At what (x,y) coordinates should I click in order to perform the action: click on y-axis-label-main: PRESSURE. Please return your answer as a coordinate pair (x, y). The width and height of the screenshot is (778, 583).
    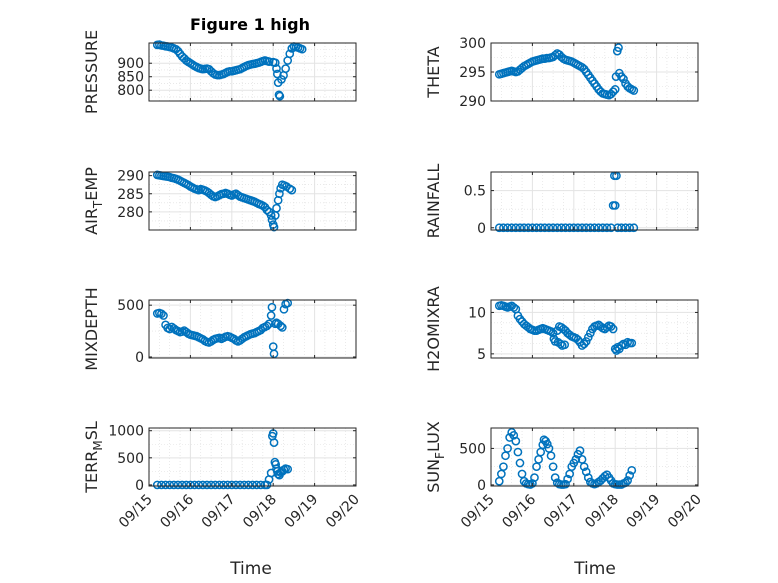
    Looking at the image, I should click on (91, 72).